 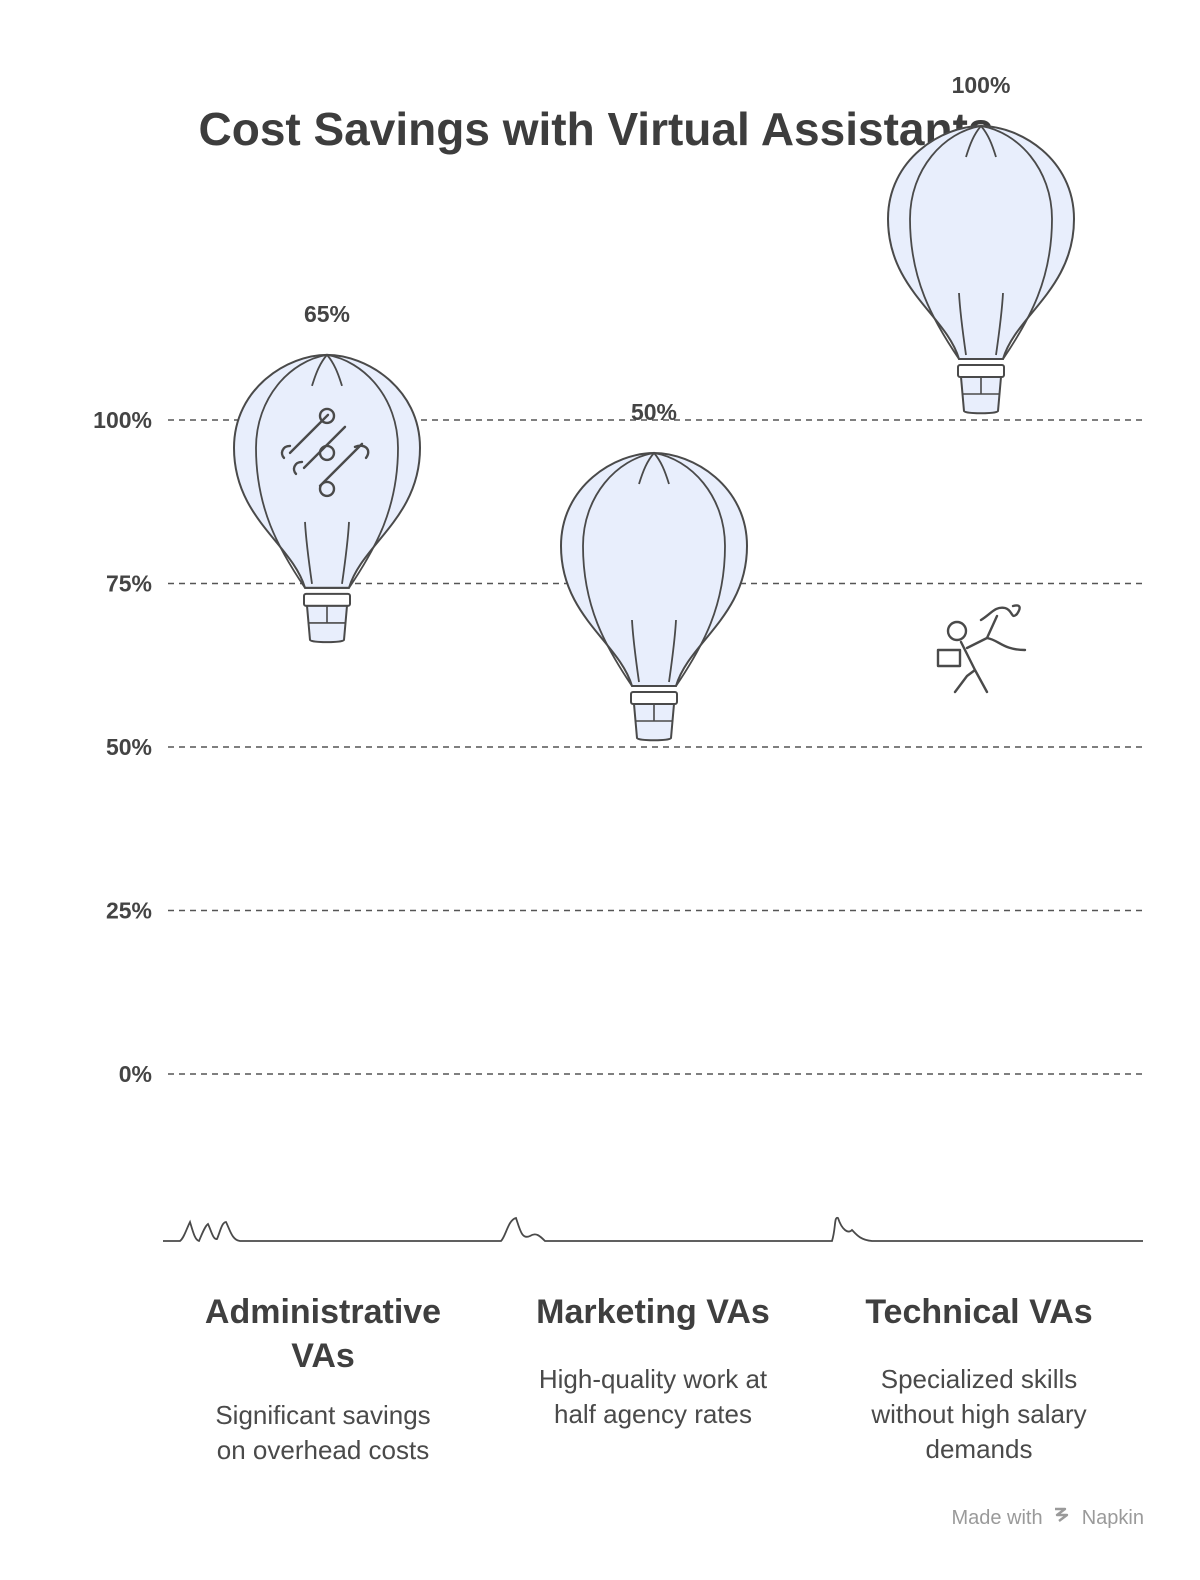 What do you see at coordinates (1047, 1517) in the screenshot?
I see `footer: Made with Napkin` at bounding box center [1047, 1517].